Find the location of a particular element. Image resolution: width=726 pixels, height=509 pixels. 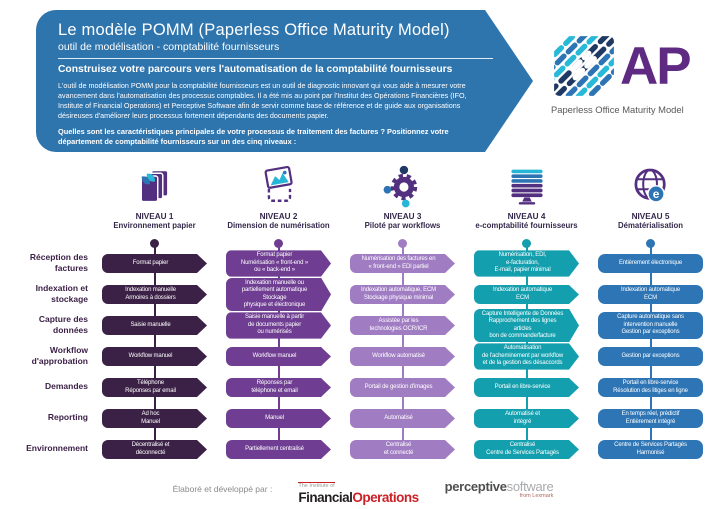

cell-slot: Portail de gestion d'images is located at coordinates (402, 387).